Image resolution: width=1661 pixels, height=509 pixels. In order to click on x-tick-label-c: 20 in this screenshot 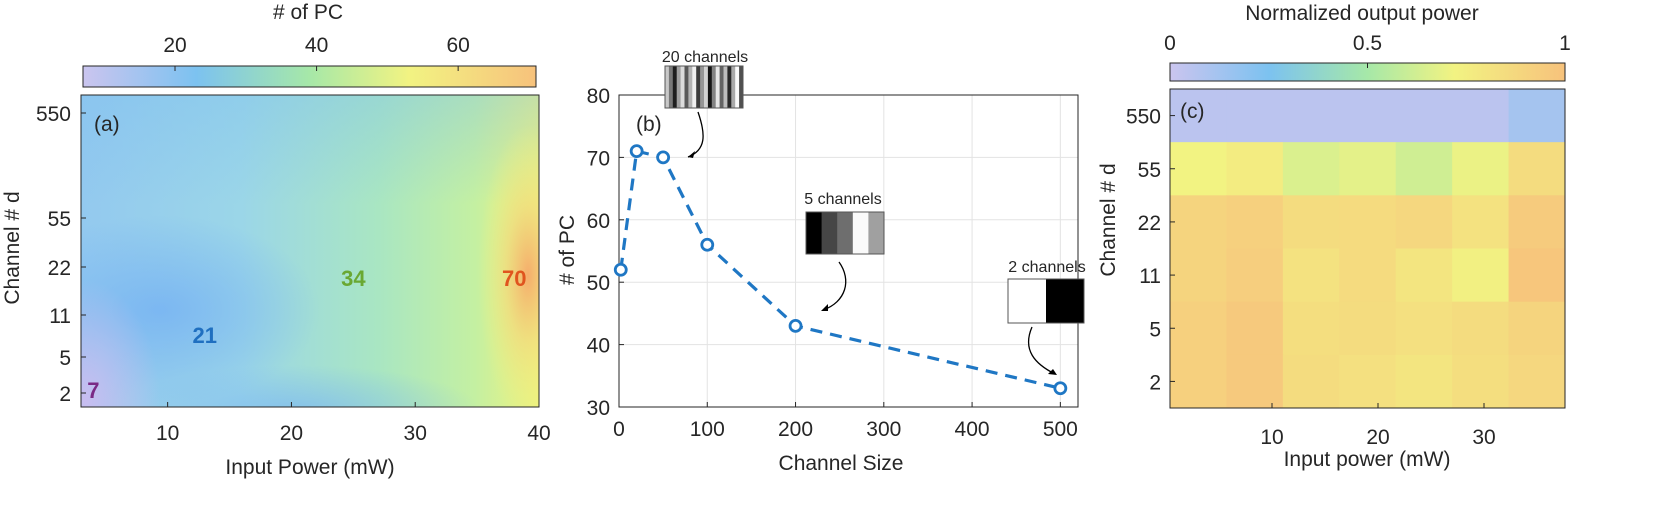, I will do `click(1377, 437)`.